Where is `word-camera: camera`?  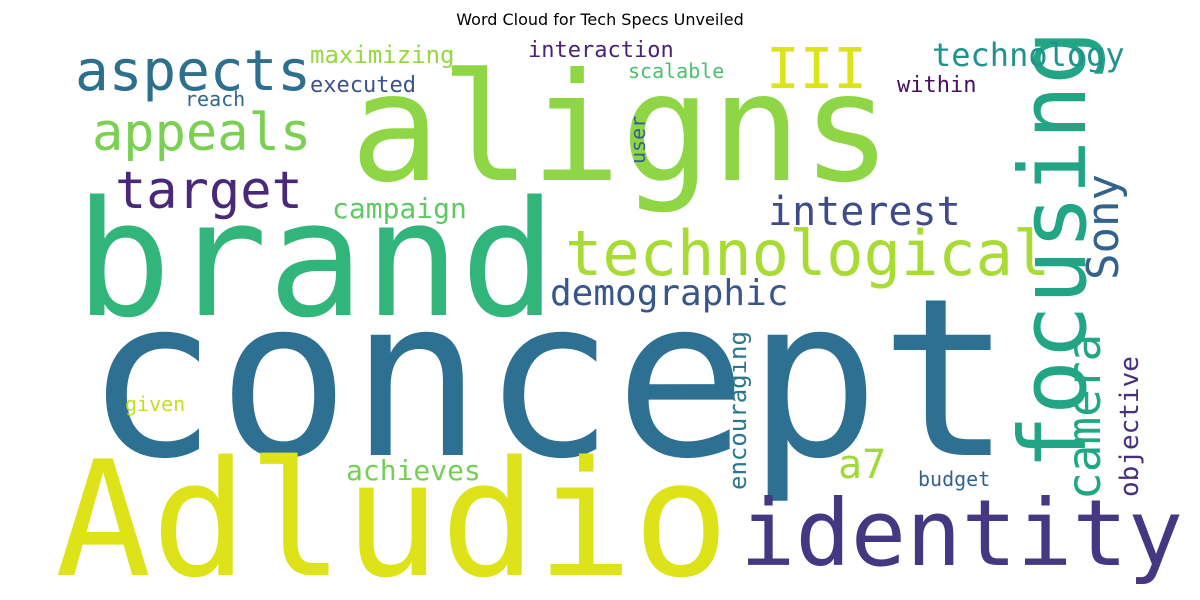
word-camera: camera is located at coordinates (1084, 417).